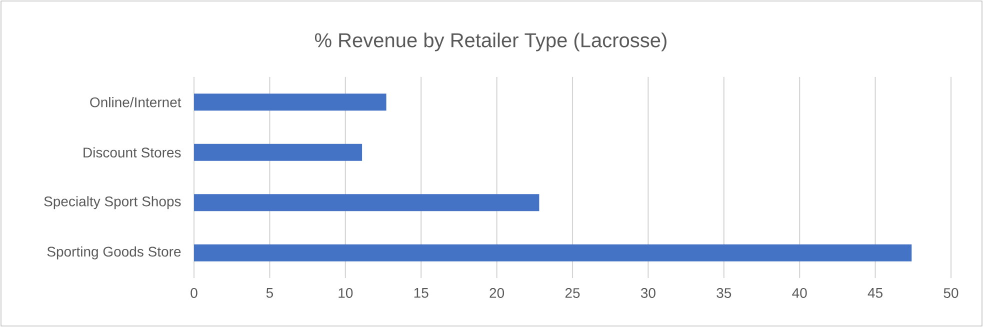 This screenshot has height=327, width=983. What do you see at coordinates (572, 293) in the screenshot?
I see `x-tick-label: 25` at bounding box center [572, 293].